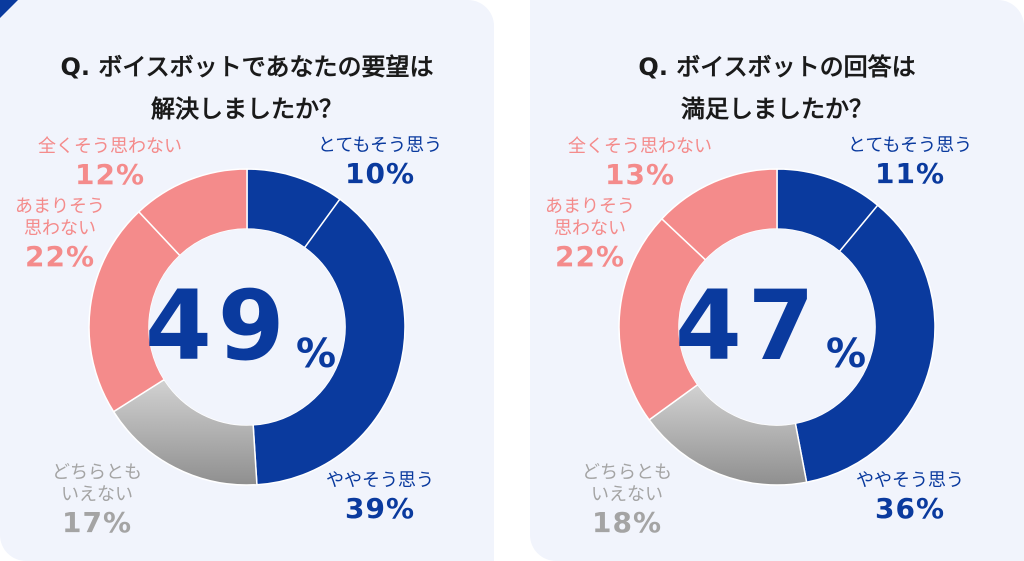  What do you see at coordinates (110, 174) in the screenshot?
I see `slice-value: 12%` at bounding box center [110, 174].